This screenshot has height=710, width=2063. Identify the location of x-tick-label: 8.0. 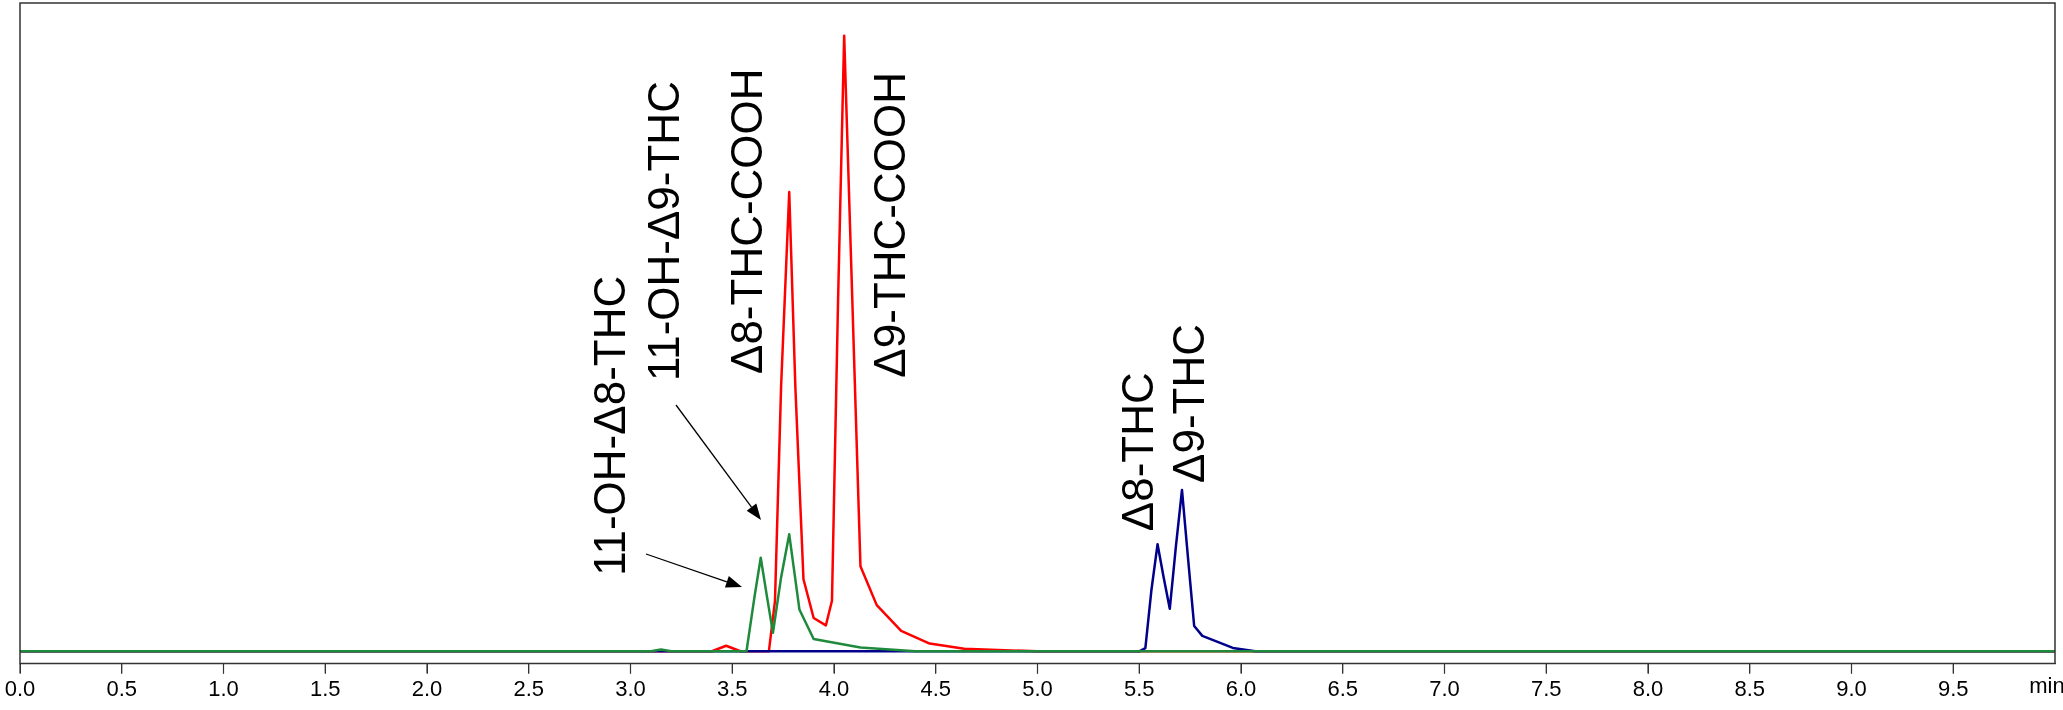
(1648, 688).